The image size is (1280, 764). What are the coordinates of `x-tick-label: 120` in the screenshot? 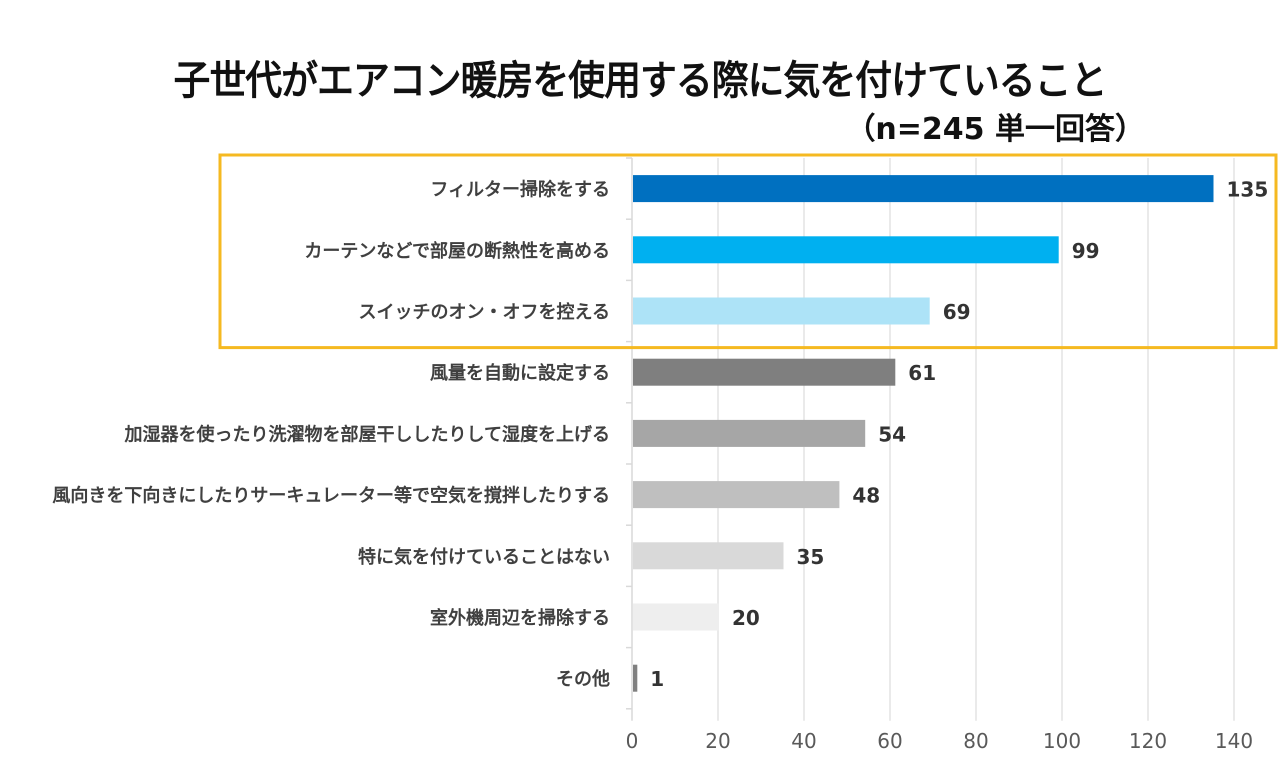 It's located at (1148, 741).